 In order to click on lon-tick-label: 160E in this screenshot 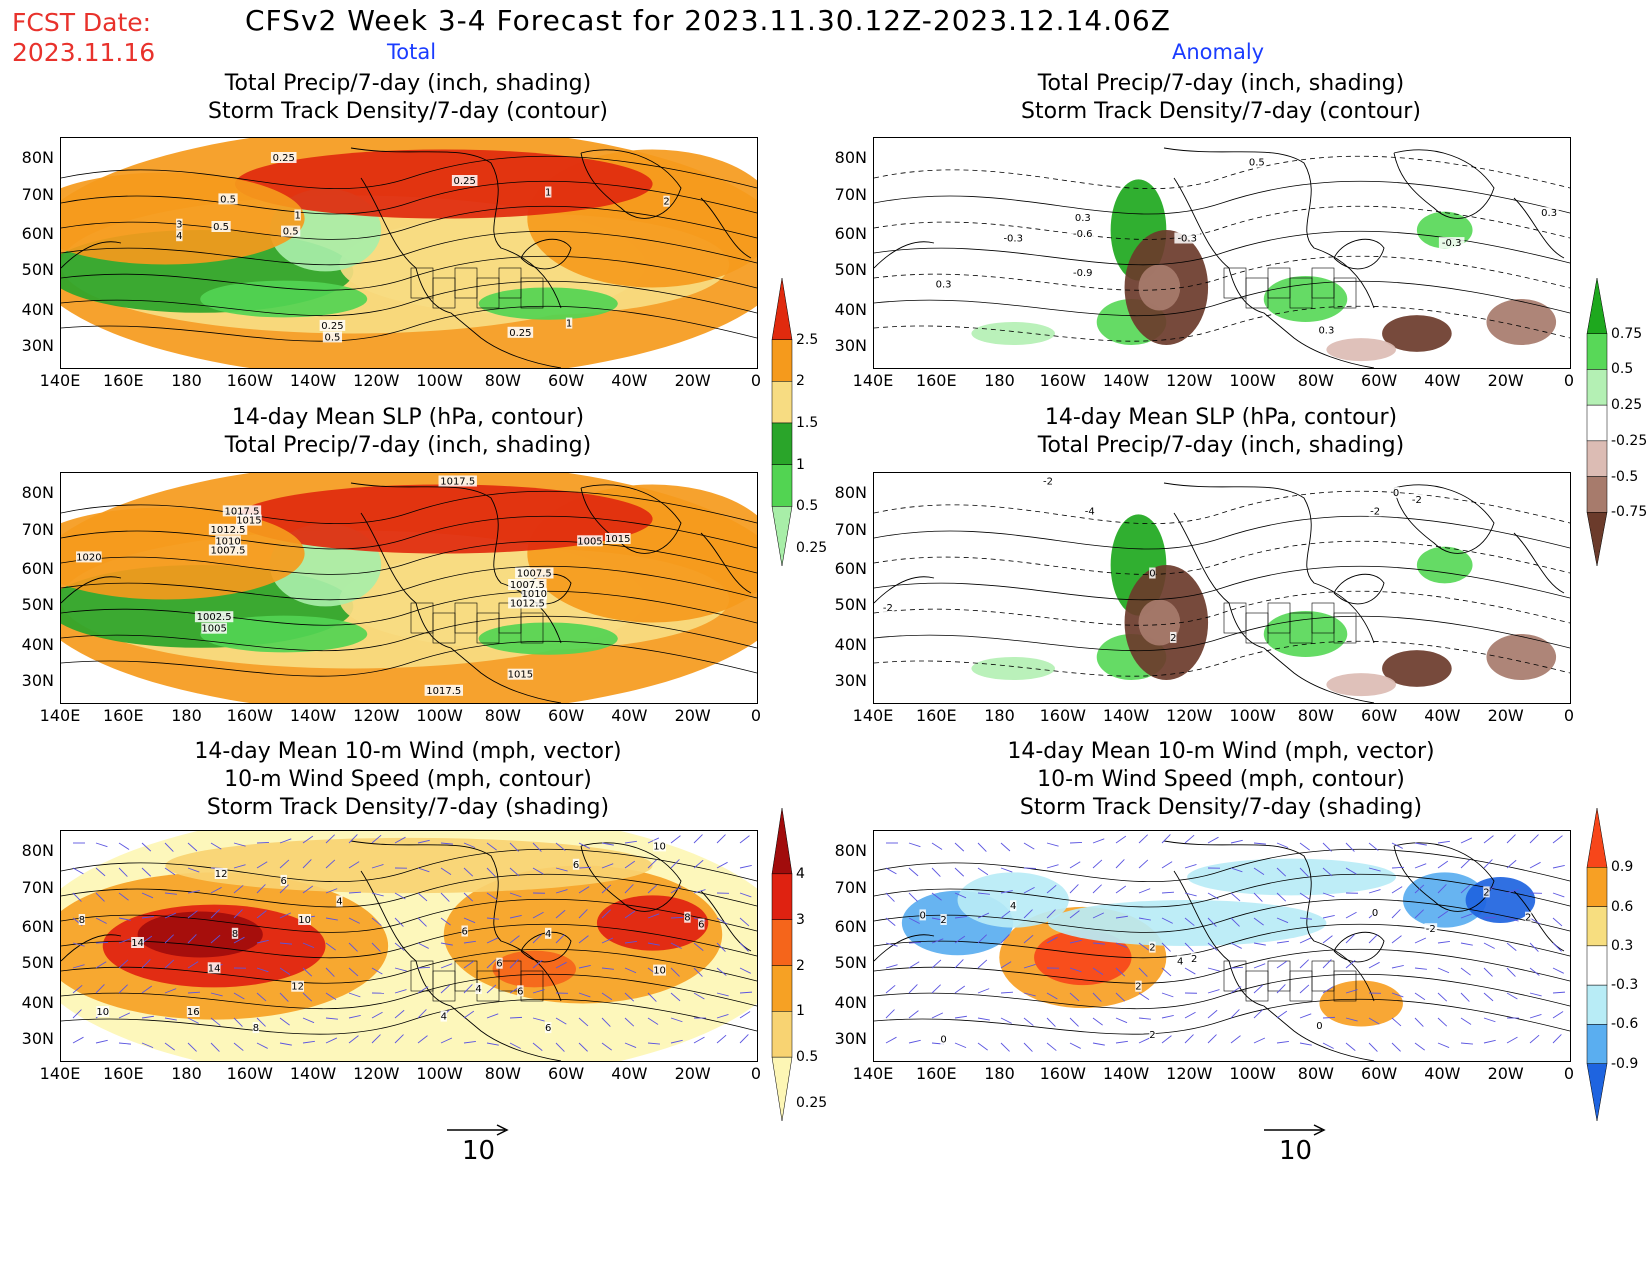, I will do `click(936, 1073)`.